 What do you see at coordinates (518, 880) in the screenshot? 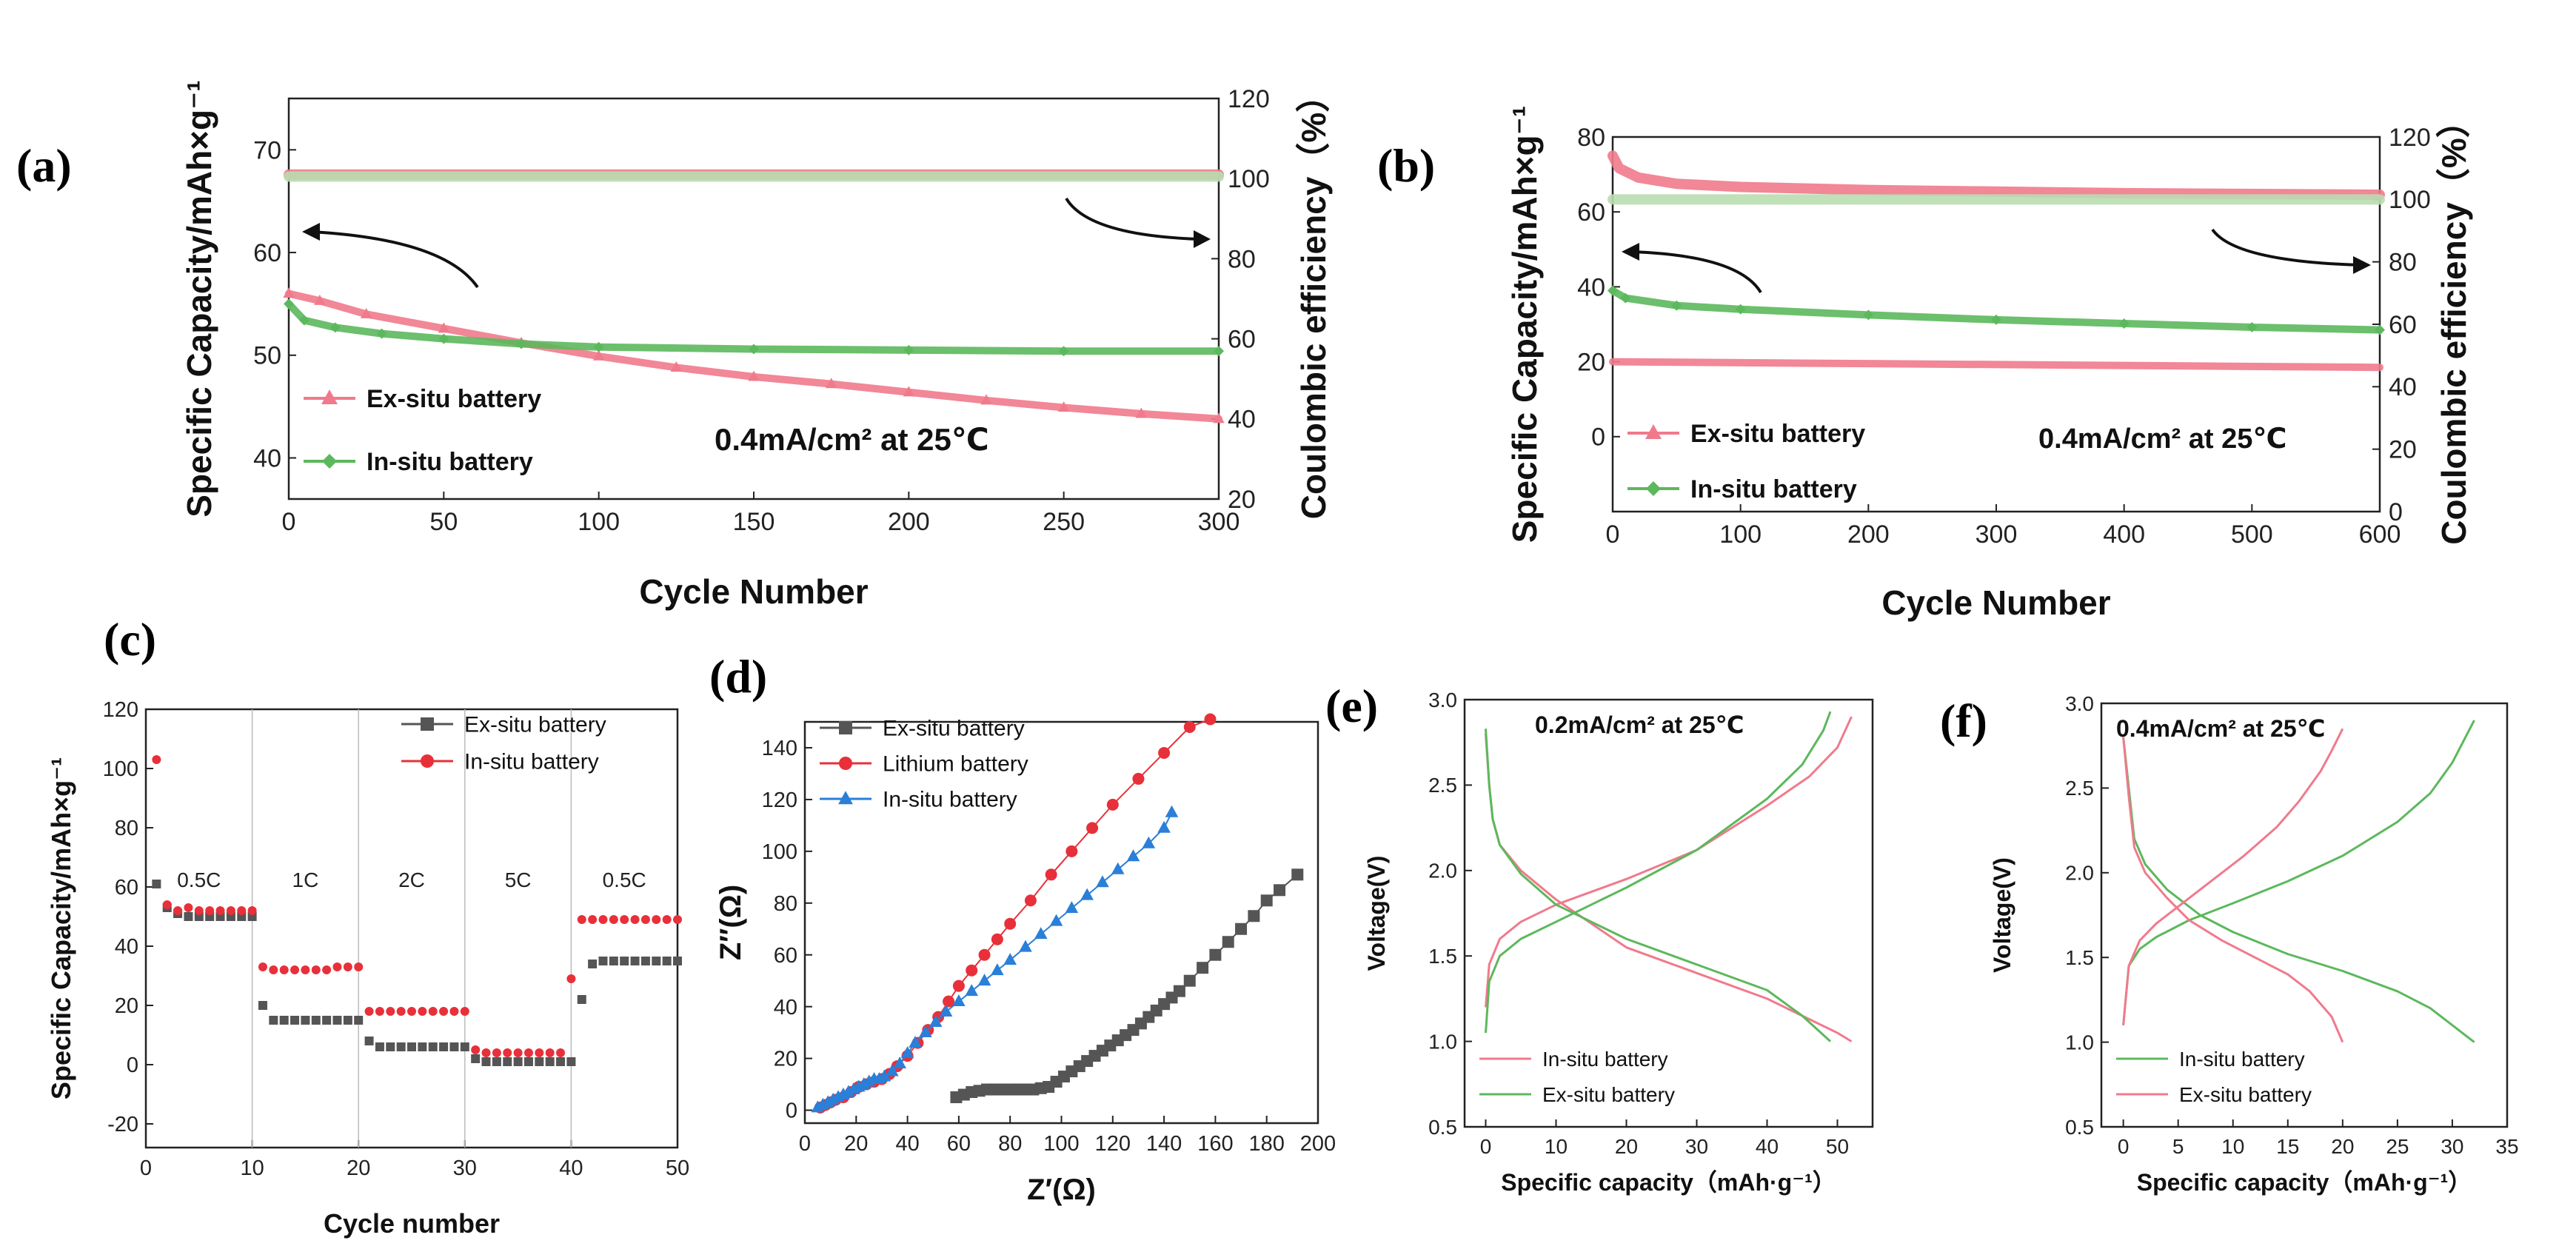
I see `rate-label: 5C` at bounding box center [518, 880].